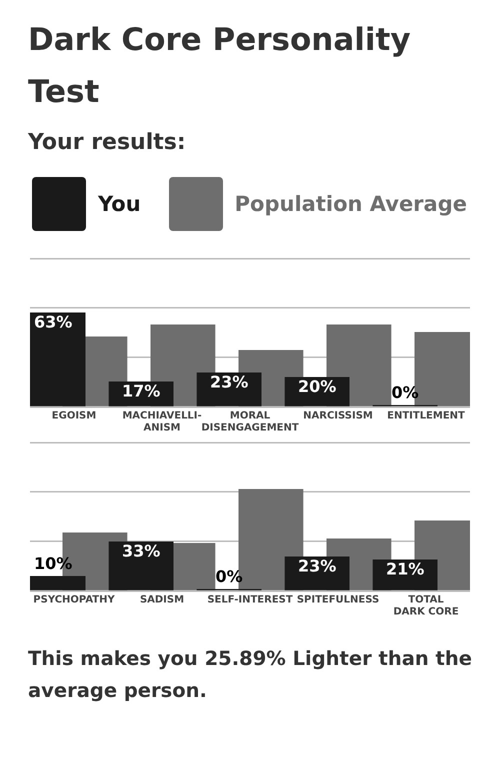  What do you see at coordinates (53, 322) in the screenshot?
I see `data-label: 63%` at bounding box center [53, 322].